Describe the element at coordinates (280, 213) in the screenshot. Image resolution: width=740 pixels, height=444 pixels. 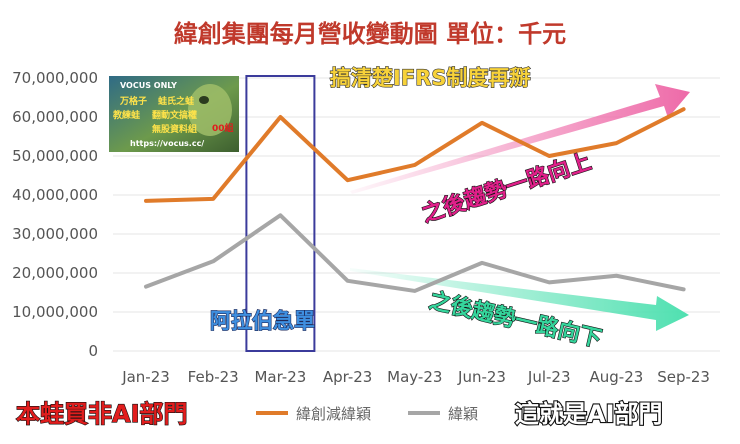
I see `march-highlight-box` at that location.